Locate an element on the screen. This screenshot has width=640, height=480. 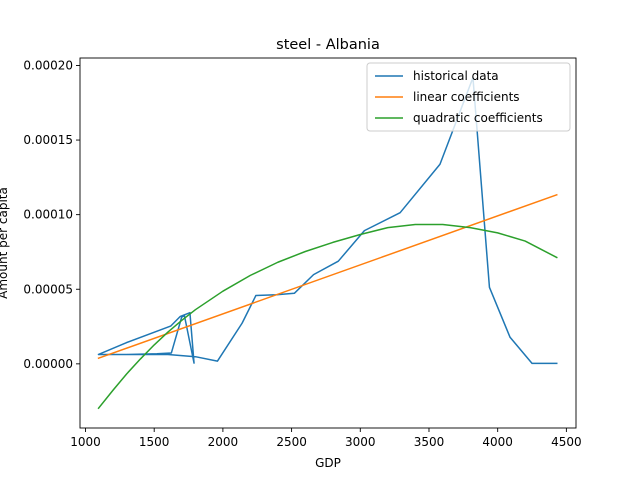
y-tick-label: 0.00005 is located at coordinates (48, 289).